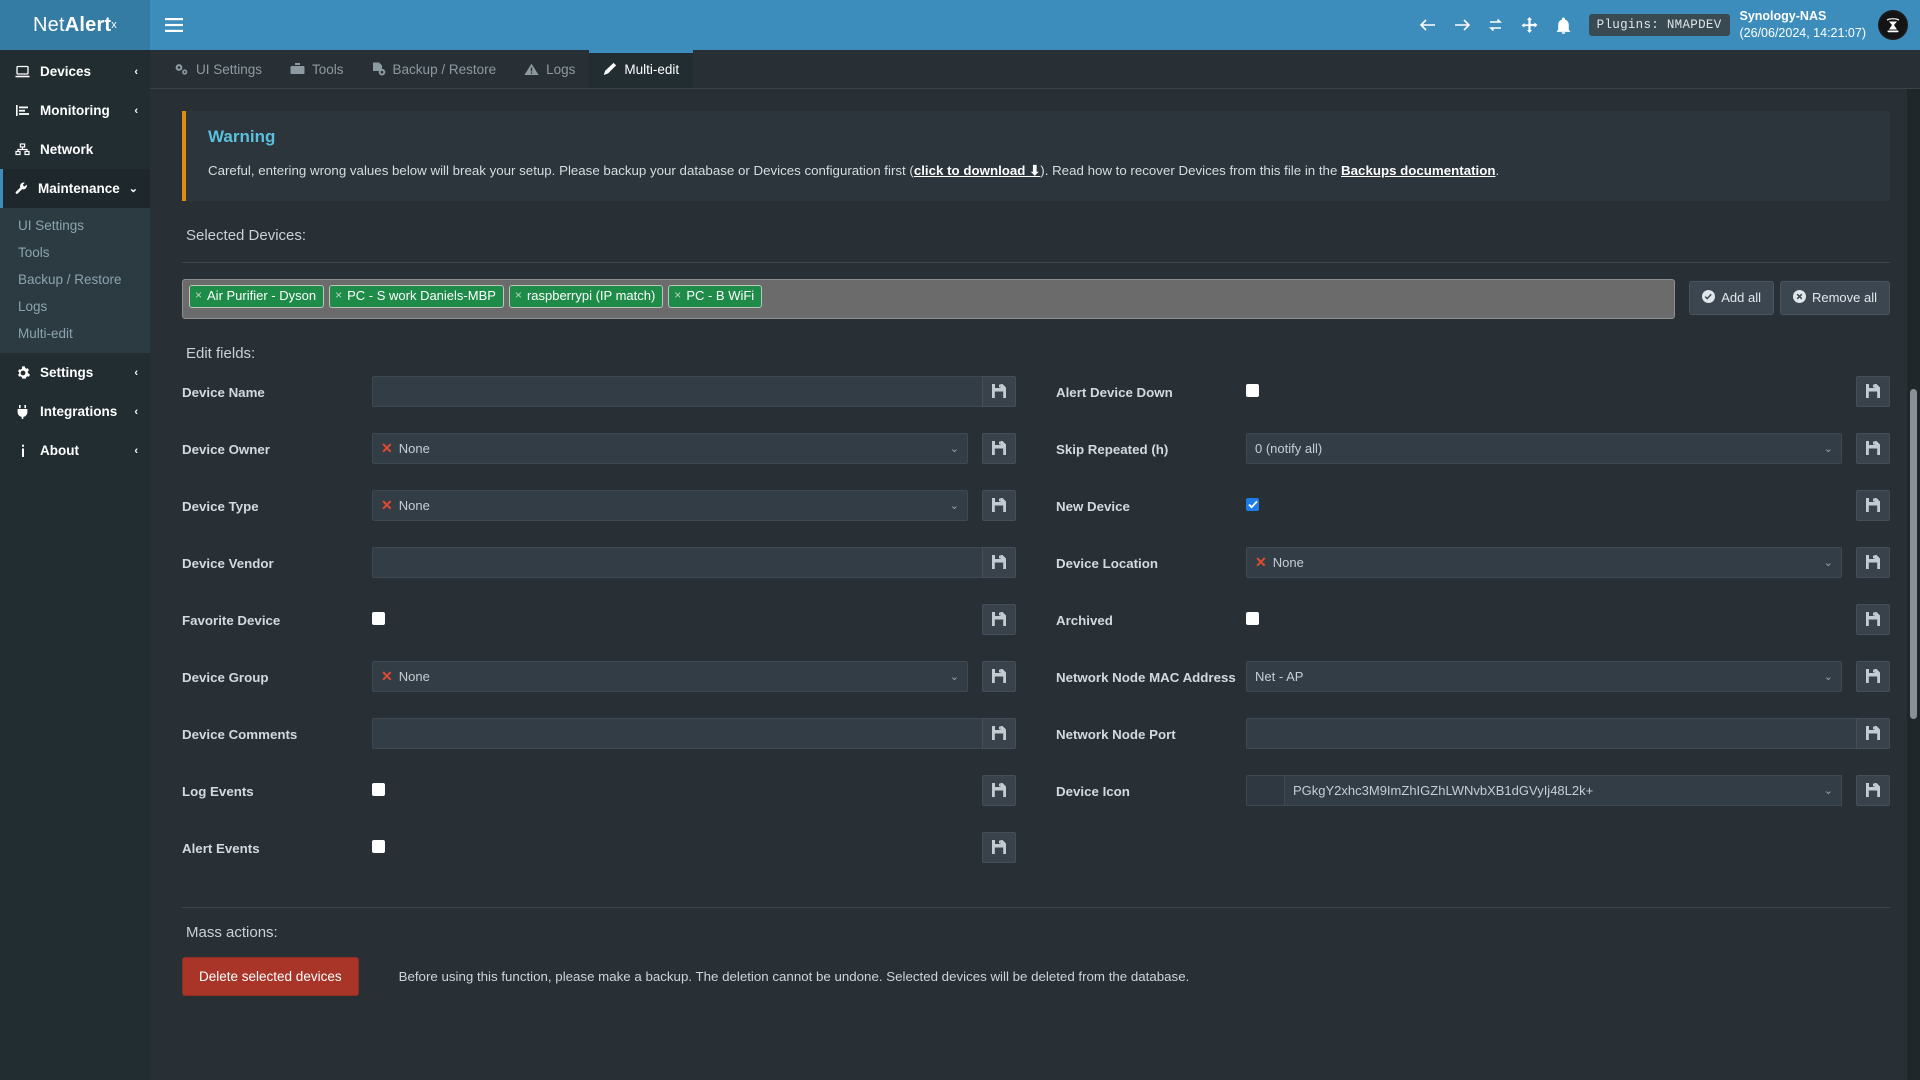 The width and height of the screenshot is (1920, 1080). Describe the element at coordinates (999, 790) in the screenshot. I see `save-log-events-button` at that location.